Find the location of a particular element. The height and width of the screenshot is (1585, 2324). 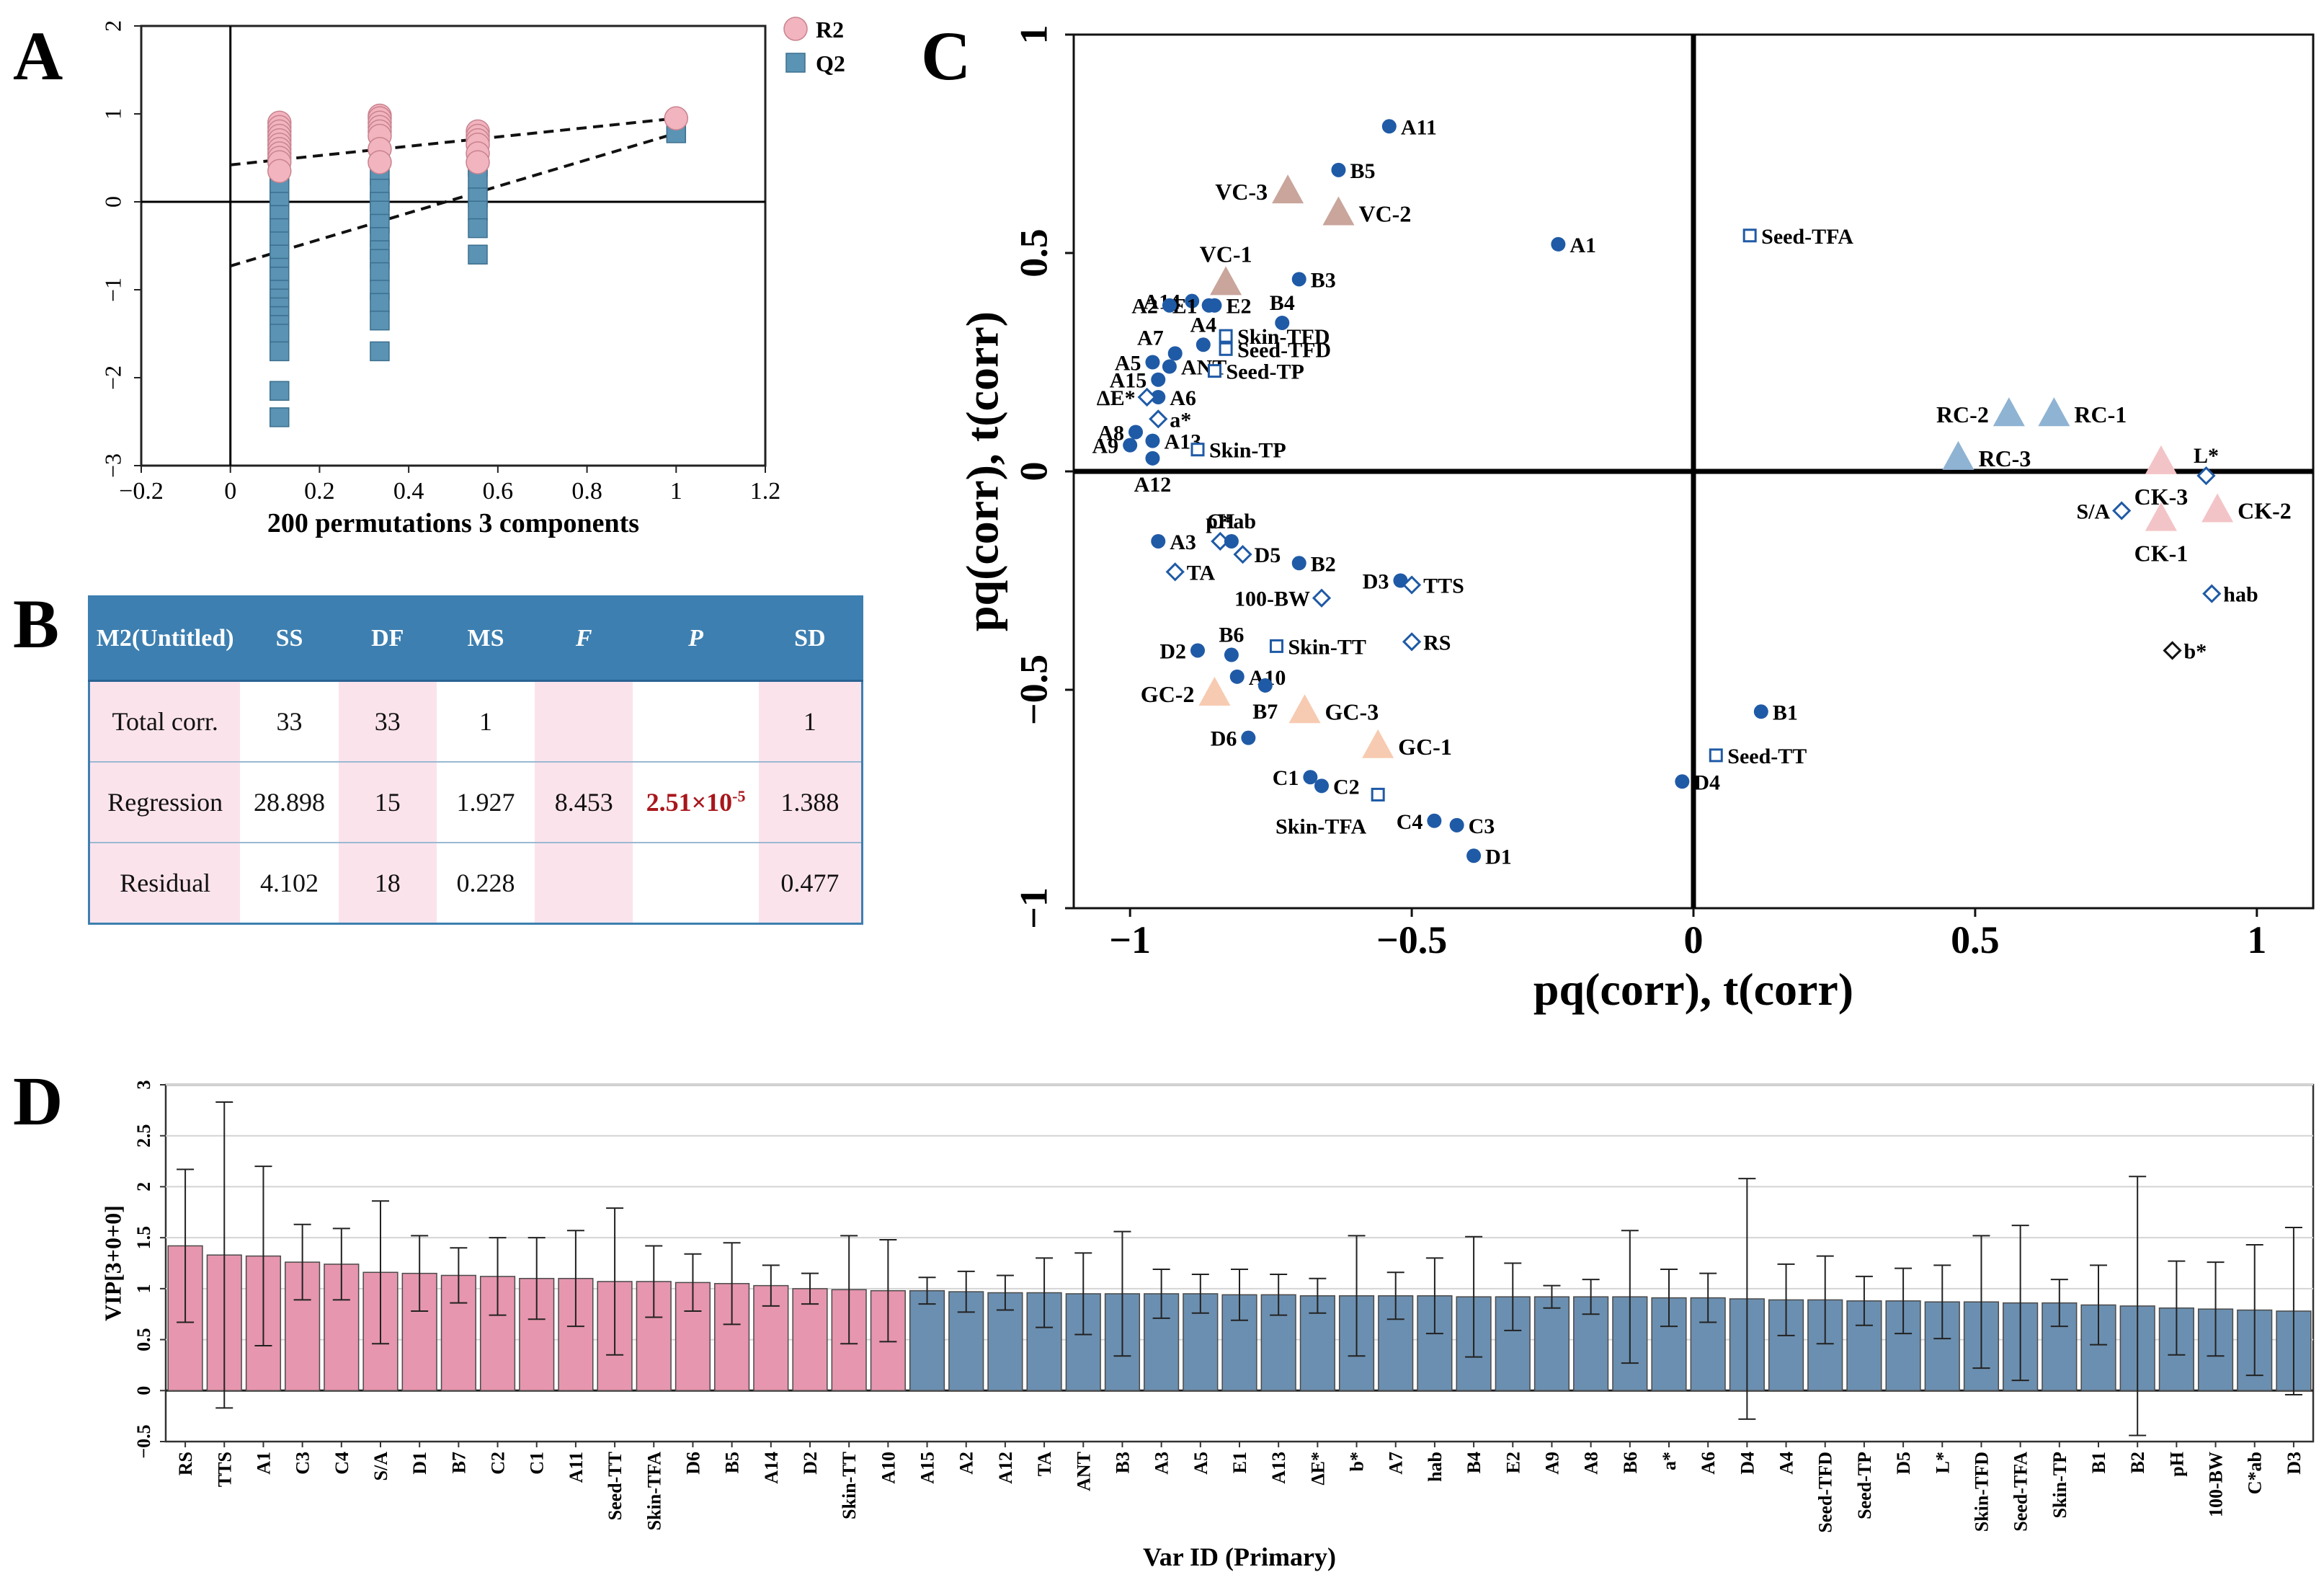

x-tick-label: Seed-TT is located at coordinates (615, 1486).